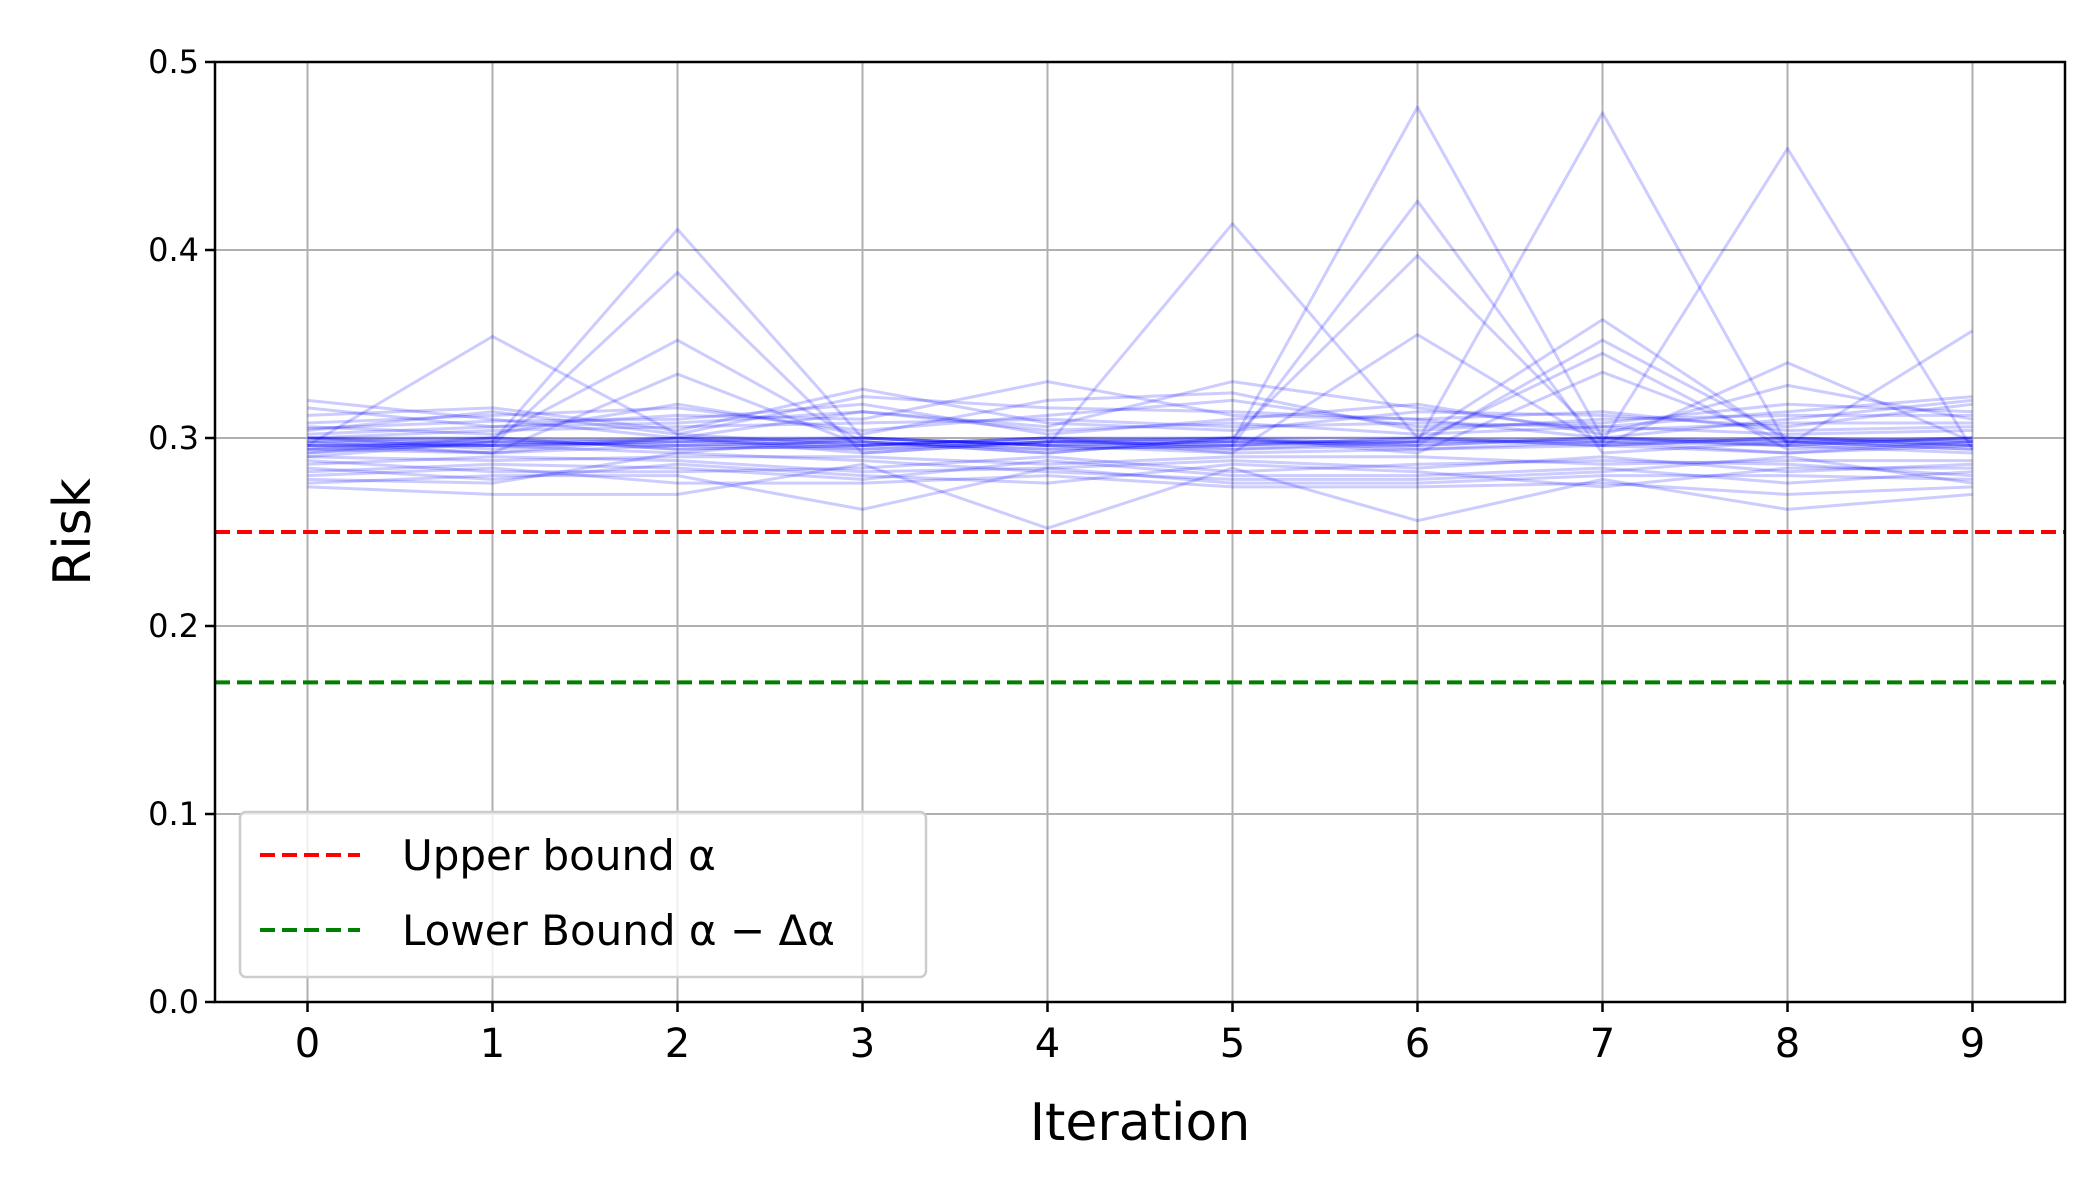  What do you see at coordinates (559, 855) in the screenshot?
I see `legend-upper-label: Upper bound α` at bounding box center [559, 855].